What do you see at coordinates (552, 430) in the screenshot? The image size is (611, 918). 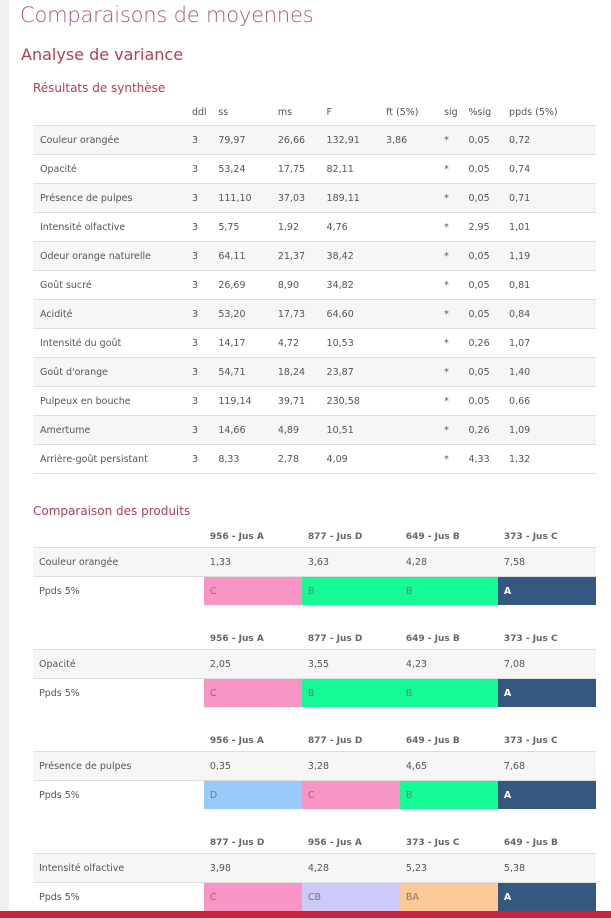 I see `table-cell: 1,09` at bounding box center [552, 430].